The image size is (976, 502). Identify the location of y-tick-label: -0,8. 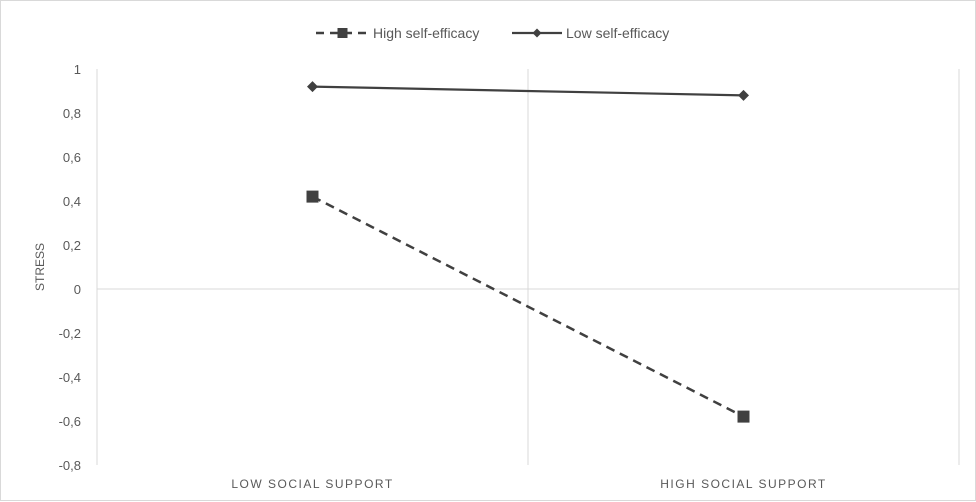
(70, 465).